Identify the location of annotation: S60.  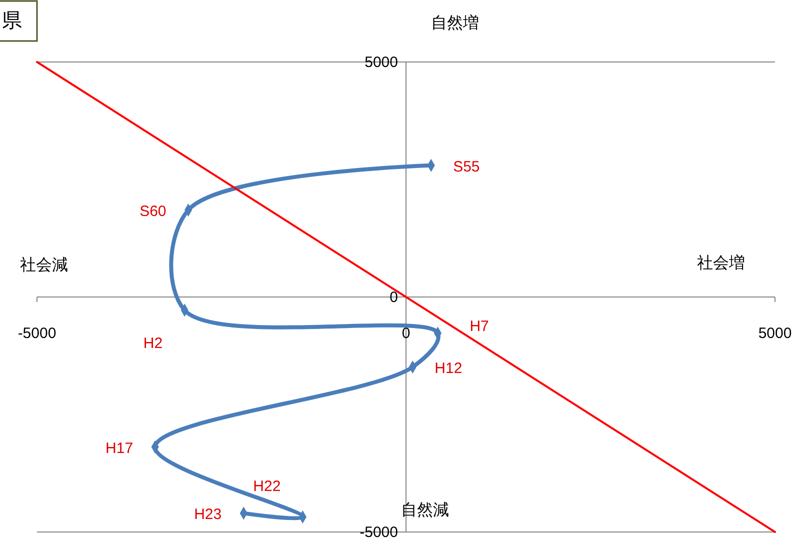
(153, 211).